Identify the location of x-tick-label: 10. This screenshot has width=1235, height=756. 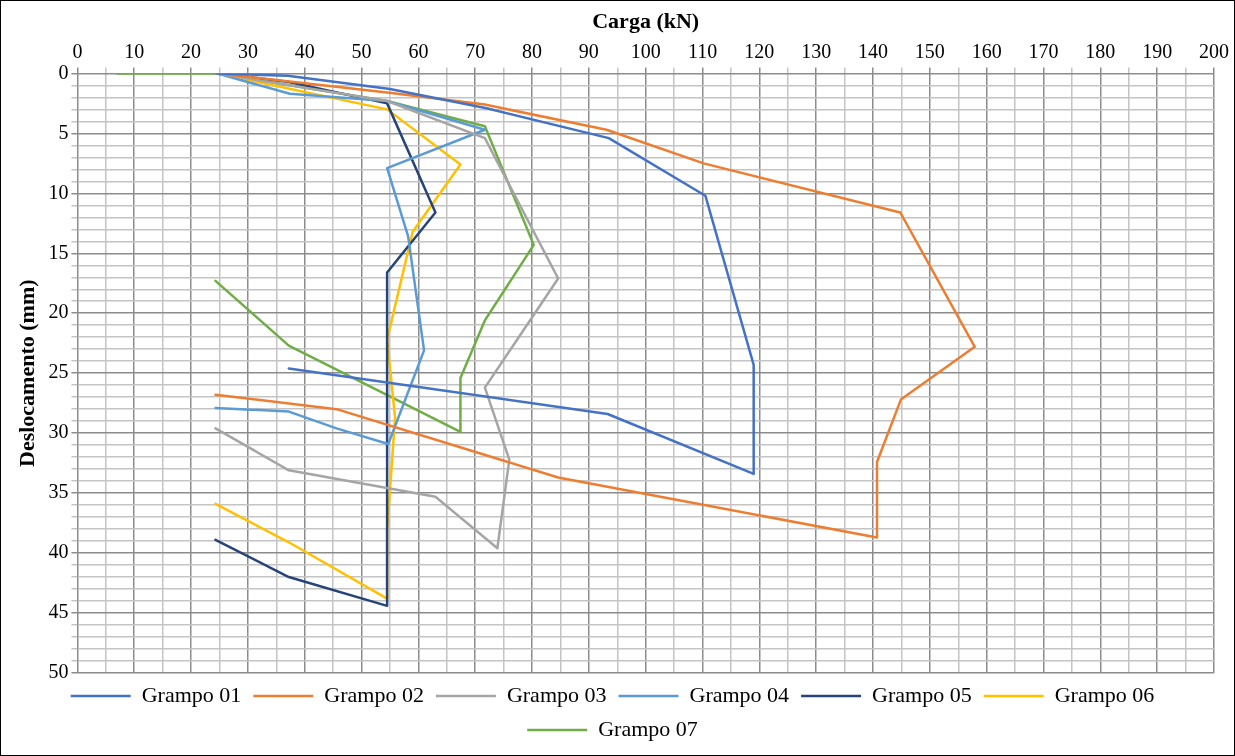
(134, 50).